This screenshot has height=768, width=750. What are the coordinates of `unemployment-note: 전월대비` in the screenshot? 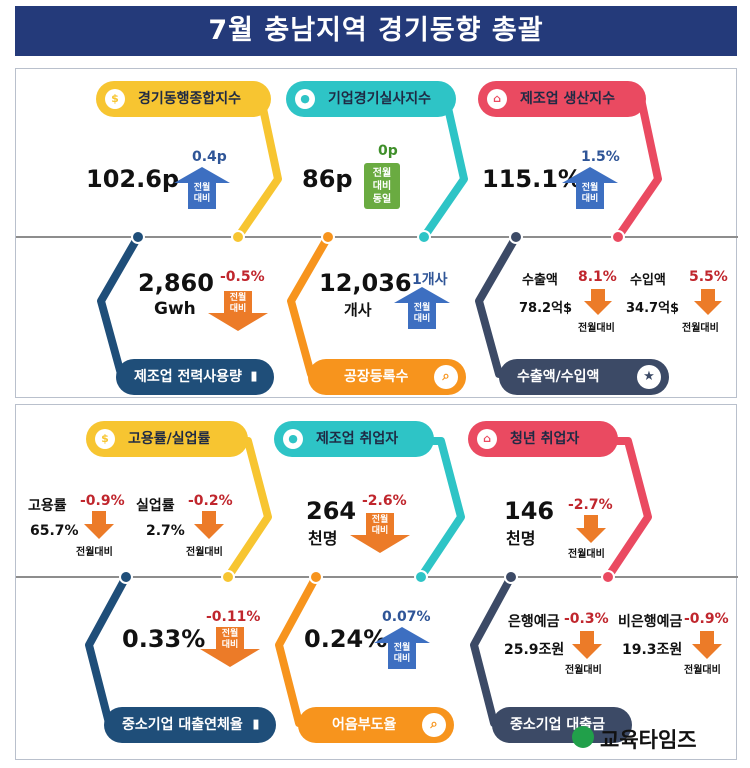 It's located at (204, 552).